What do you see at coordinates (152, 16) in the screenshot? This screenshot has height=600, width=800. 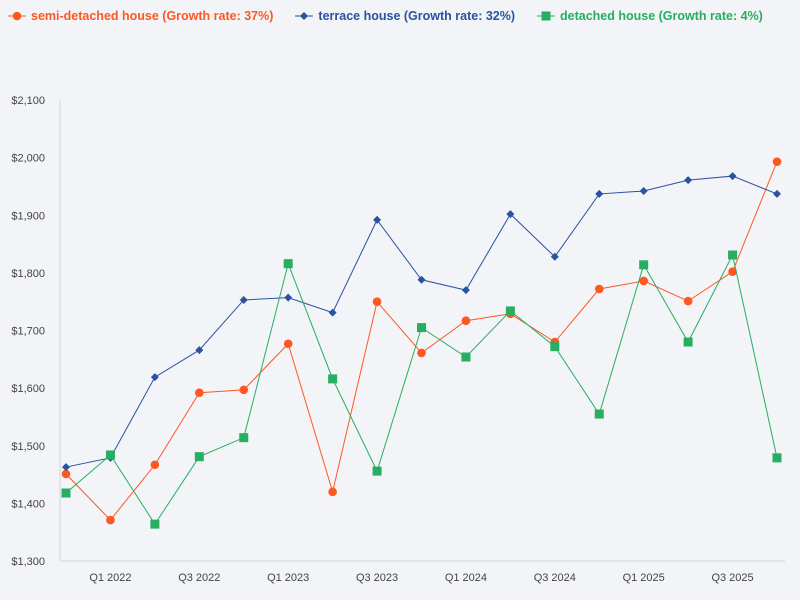 I see `legend-label: semi-detached house (Growth rate: 37%)` at bounding box center [152, 16].